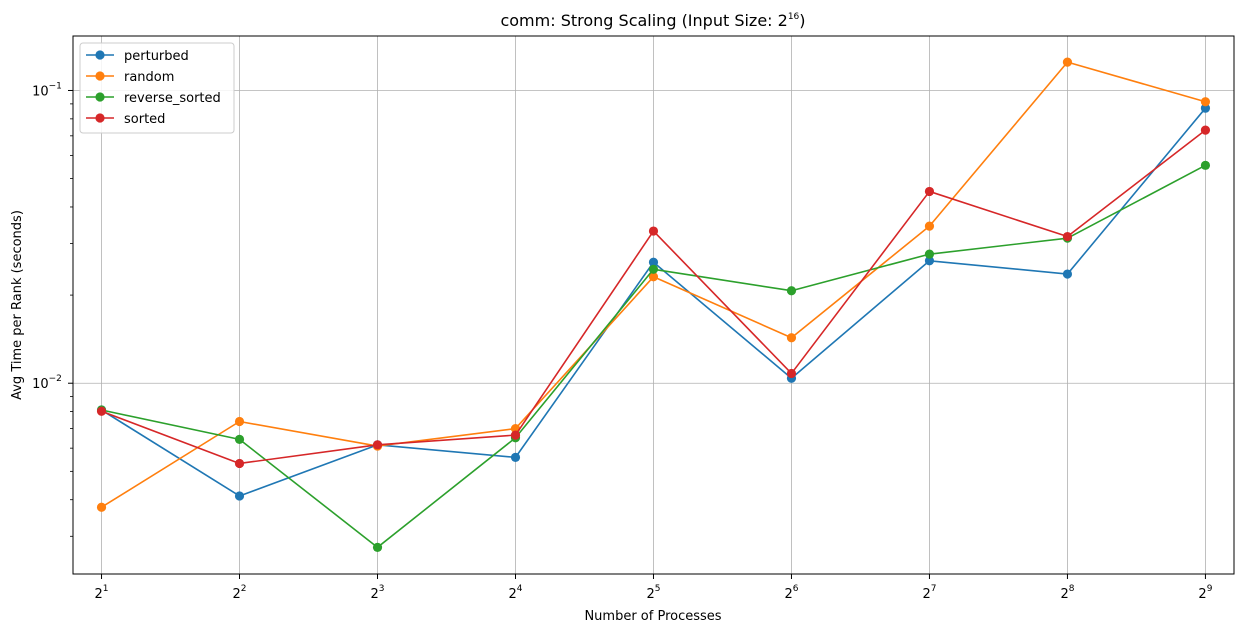 This screenshot has width=1244, height=633. I want to click on legend-item-random: random, so click(130, 77).